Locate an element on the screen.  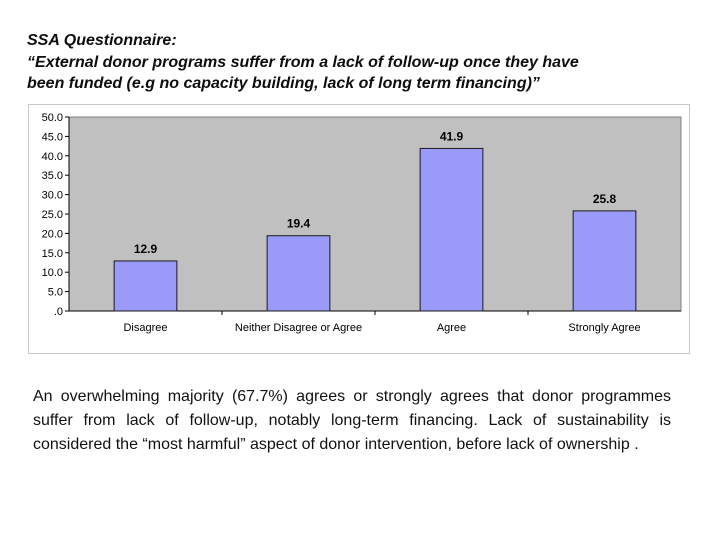
y-tick-label: 25.0 is located at coordinates (52, 215).